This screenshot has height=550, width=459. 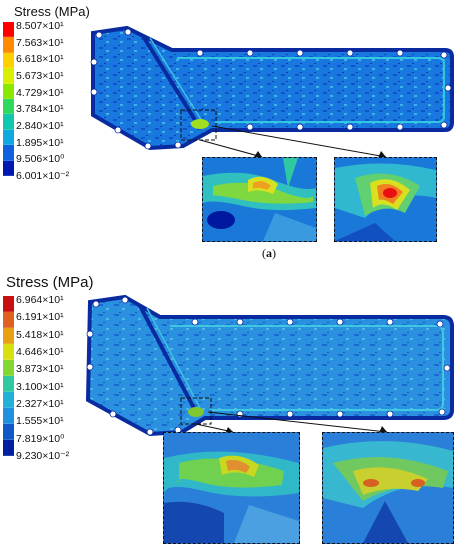 What do you see at coordinates (40, 159) in the screenshot?
I see `legend-tick-label: 9.506×10⁰` at bounding box center [40, 159].